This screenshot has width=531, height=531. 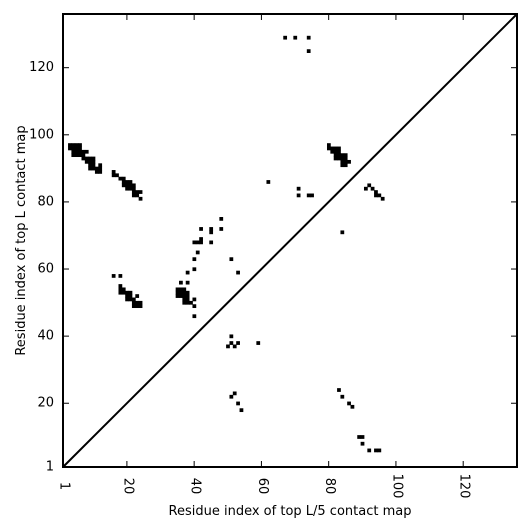 What do you see at coordinates (464, 486) in the screenshot?
I see `x-tick-label: 120` at bounding box center [464, 486].